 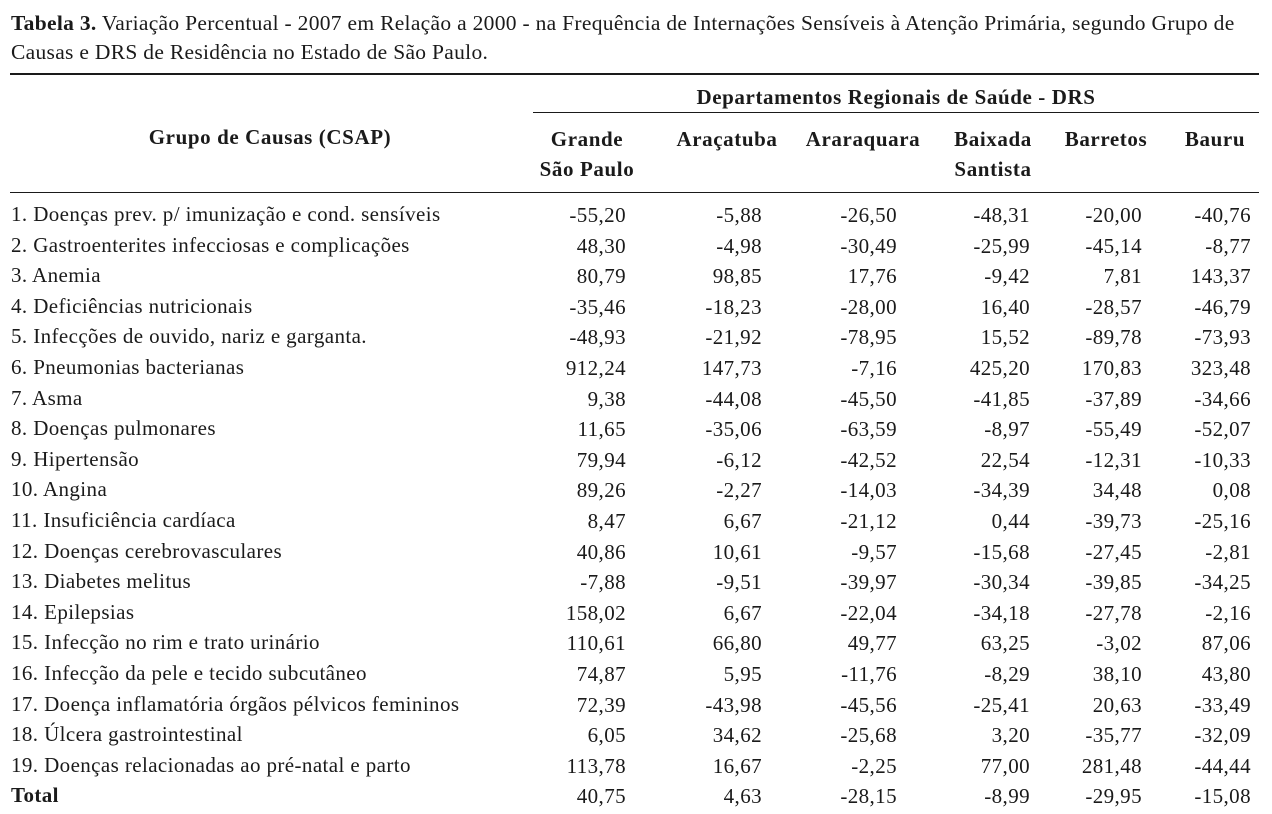 What do you see at coordinates (165, 642) in the screenshot?
I see `cause-label: 15. Infecção no rim e trato urinário` at bounding box center [165, 642].